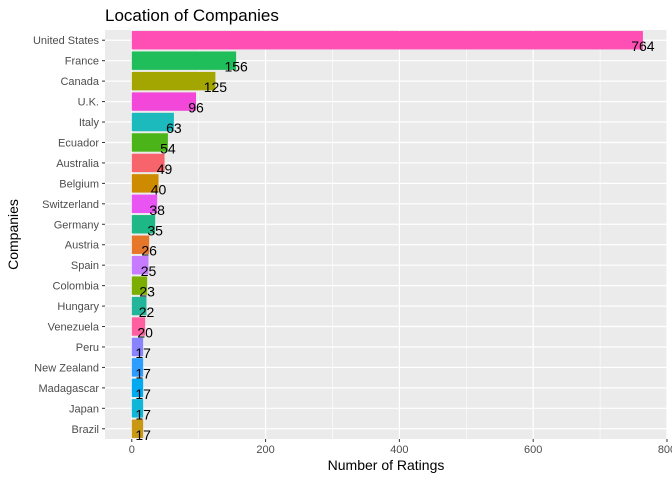 The height and width of the screenshot is (480, 672). I want to click on category-label: Colombia, so click(76, 287).